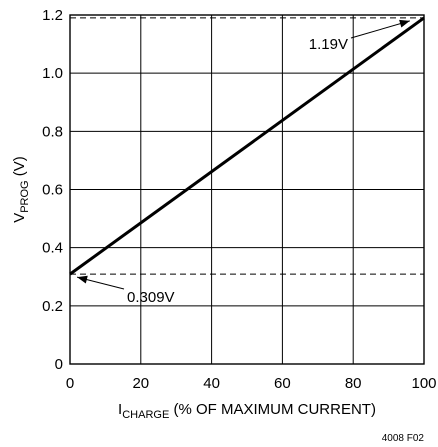 Image resolution: width=438 pixels, height=447 pixels. Describe the element at coordinates (251, 383) in the screenshot. I see `x-tick-labels: 0 20 40 60 80 100` at that location.